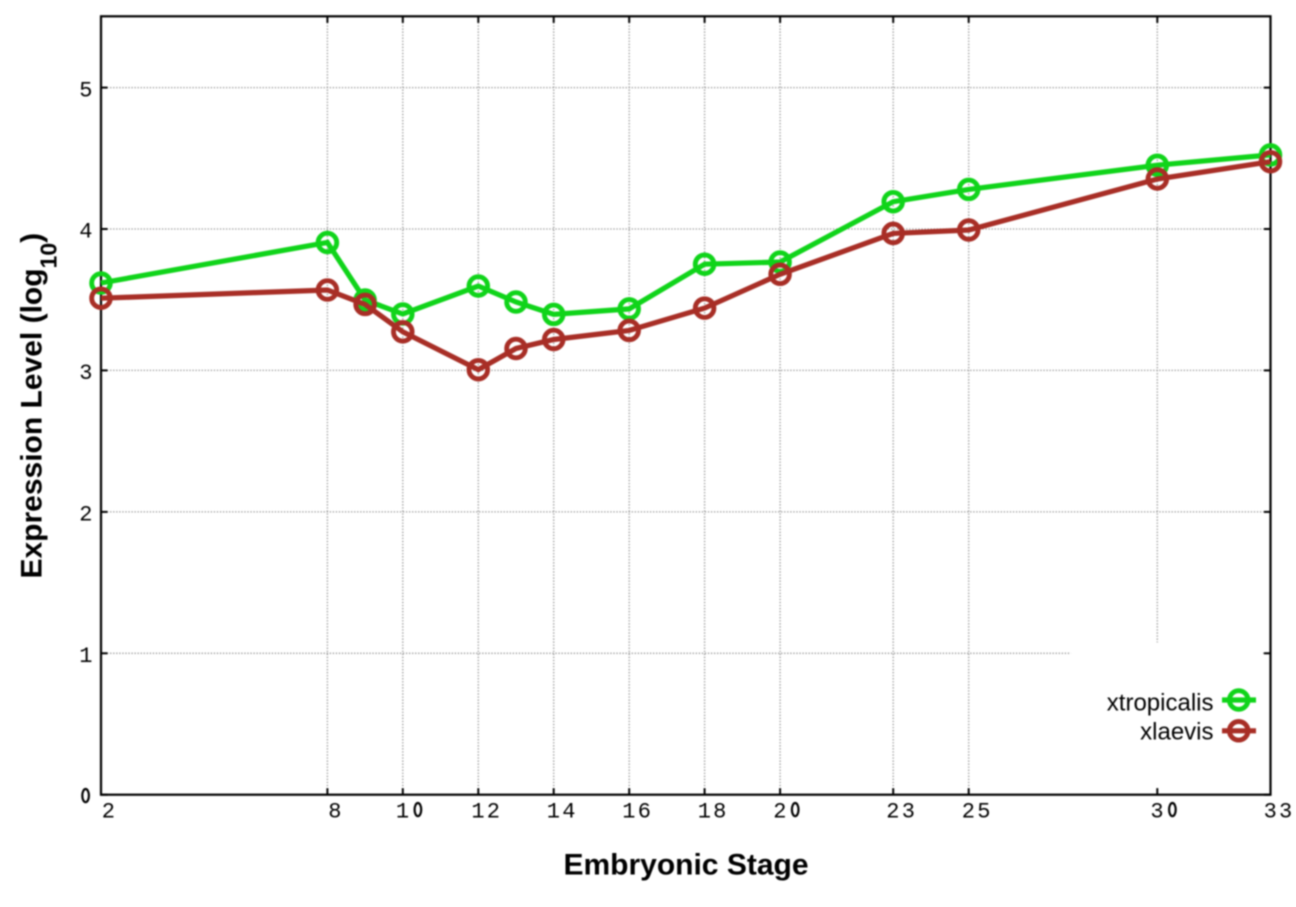 The image size is (1296, 907). What do you see at coordinates (1176, 732) in the screenshot?
I see `svg-text: xlaevis` at bounding box center [1176, 732].